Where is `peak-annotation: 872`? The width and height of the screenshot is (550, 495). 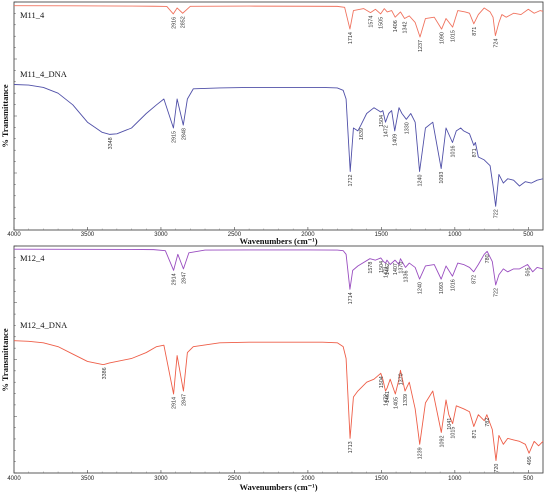
peak-annotation: 872 is located at coordinates (475, 279).